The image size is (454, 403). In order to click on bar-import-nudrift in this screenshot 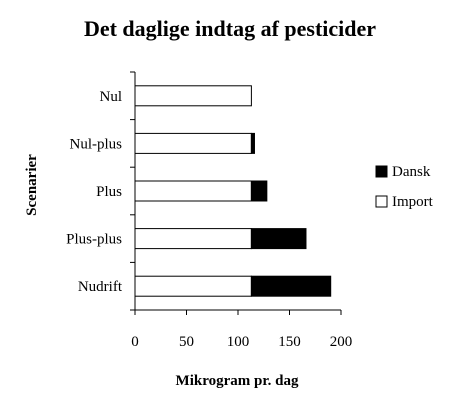, I will do `click(193, 286)`.